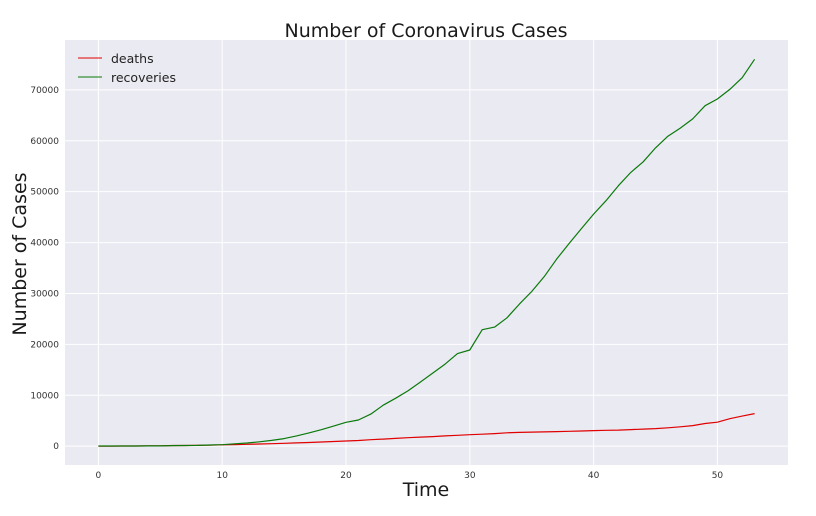 This screenshot has height=516, width=816. Describe the element at coordinates (44, 91) in the screenshot. I see `y-tick-label: 70000` at that location.